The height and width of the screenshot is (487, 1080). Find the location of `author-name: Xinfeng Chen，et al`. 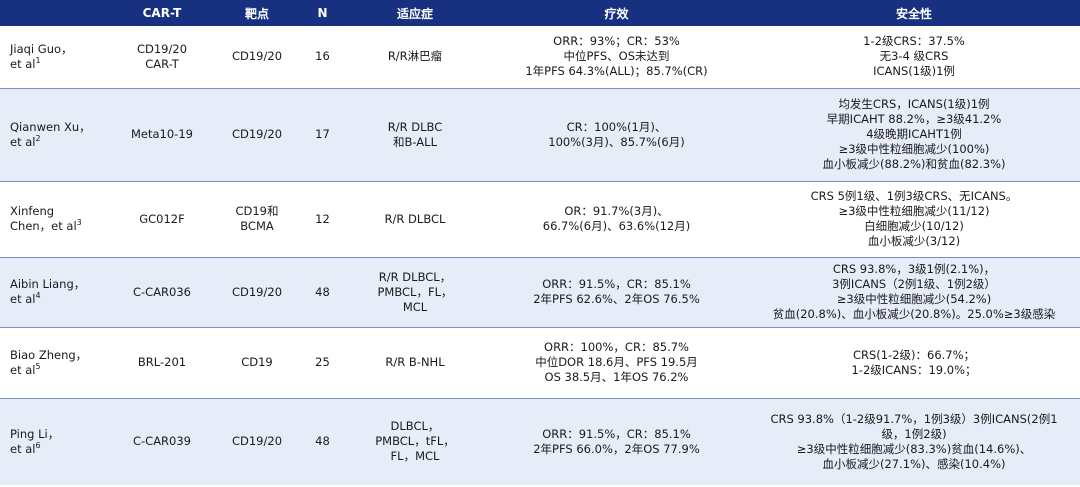

author-name: Xinfeng Chen，et al is located at coordinates (43, 218).